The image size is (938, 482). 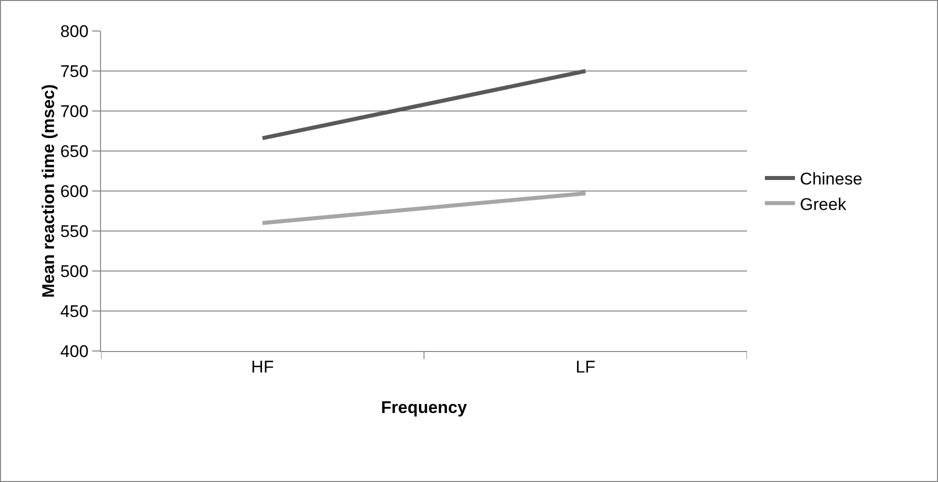 I want to click on y-axis-title: Mean reaction time (msec), so click(x=48, y=191).